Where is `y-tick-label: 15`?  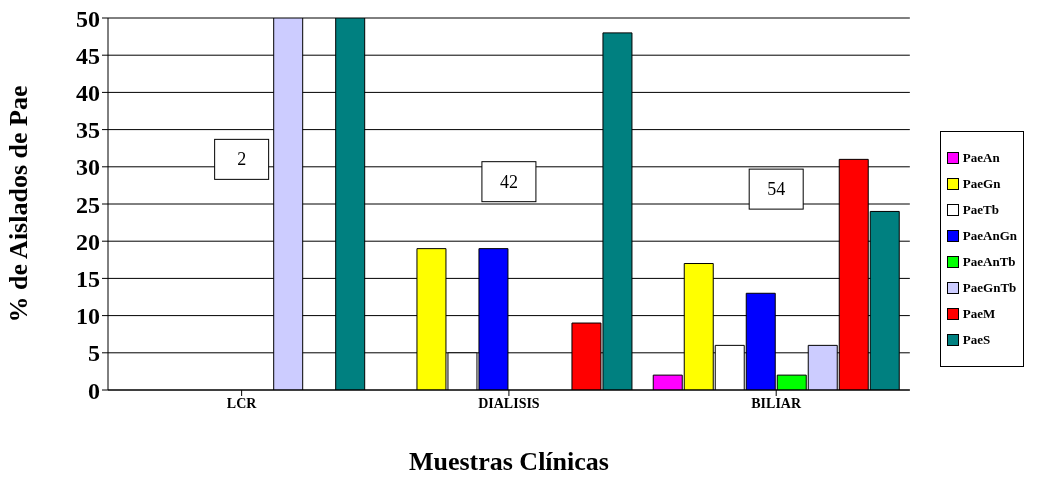
y-tick-label: 15 is located at coordinates (88, 278).